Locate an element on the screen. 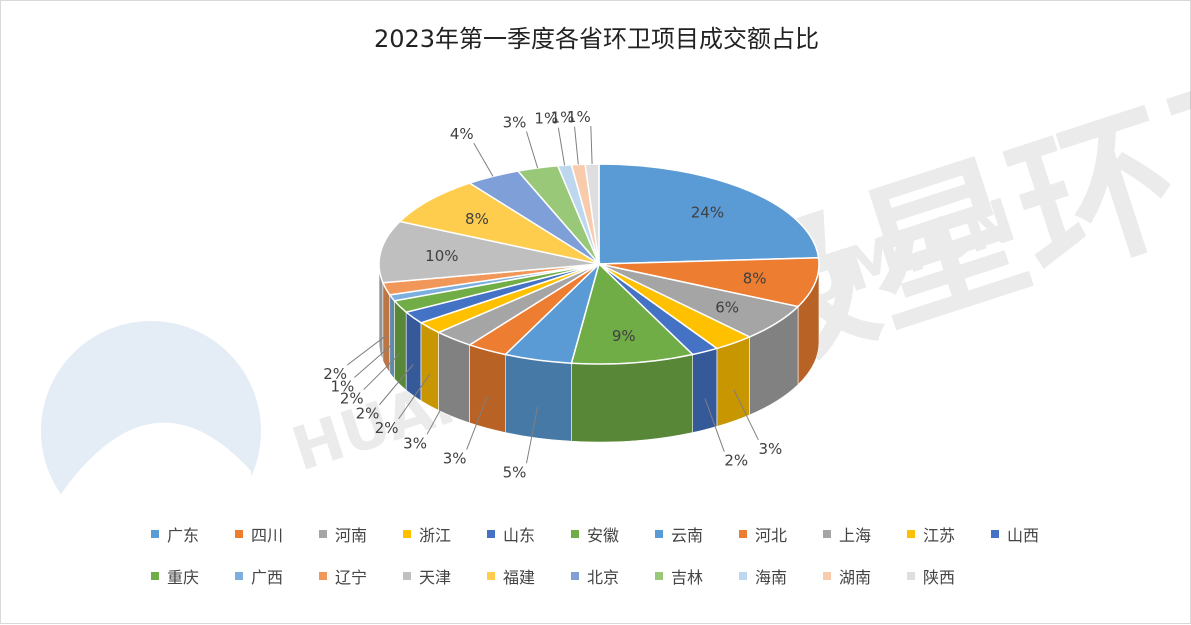 This screenshot has width=1191, height=625. legend-item: 江苏 is located at coordinates (949, 534).